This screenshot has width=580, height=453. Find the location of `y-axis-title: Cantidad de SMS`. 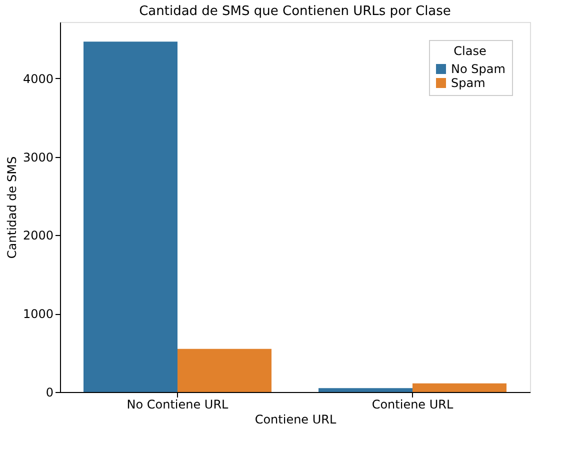

y-axis-title: Cantidad de SMS is located at coordinates (11, 207).